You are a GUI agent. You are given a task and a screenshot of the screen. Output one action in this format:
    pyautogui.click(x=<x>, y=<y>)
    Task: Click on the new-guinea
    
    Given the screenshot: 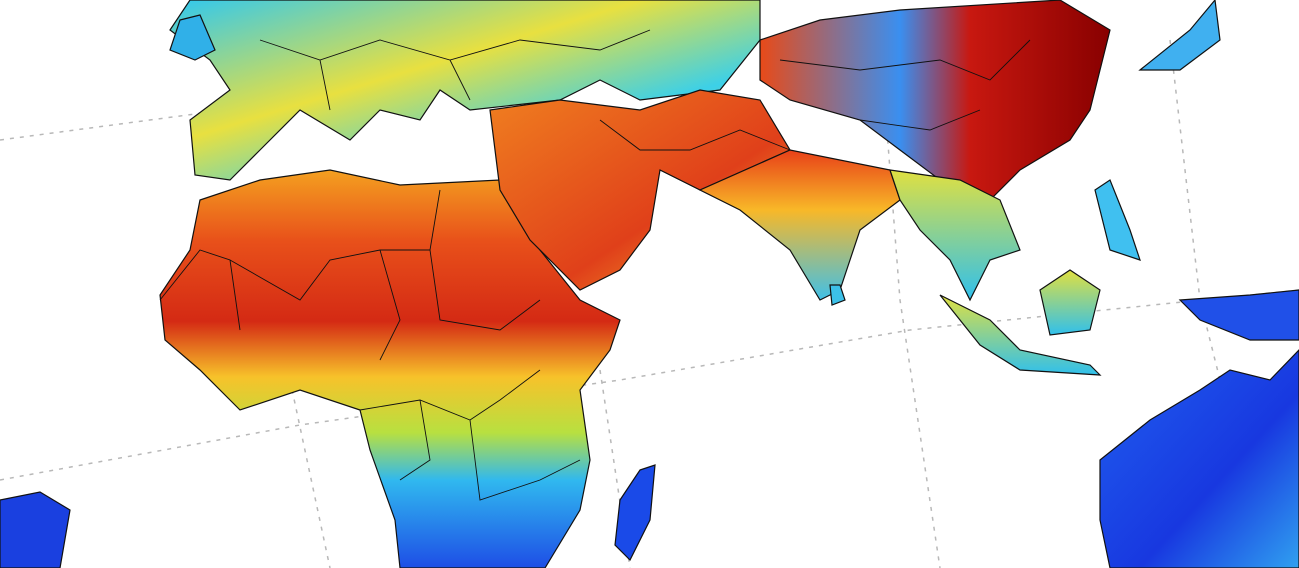 What is the action you would take?
    pyautogui.click(x=1238, y=315)
    